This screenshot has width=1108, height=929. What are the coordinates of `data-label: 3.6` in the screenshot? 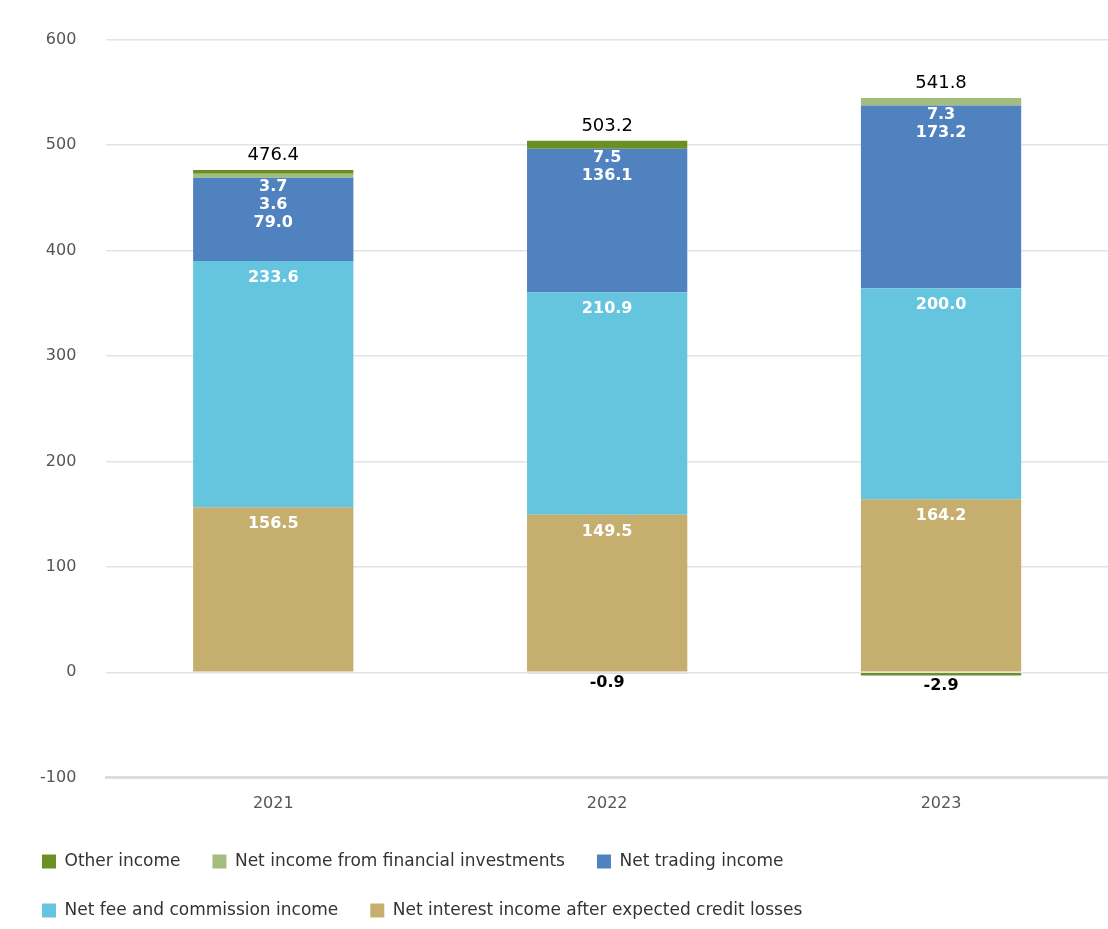 It's located at (273, 204).